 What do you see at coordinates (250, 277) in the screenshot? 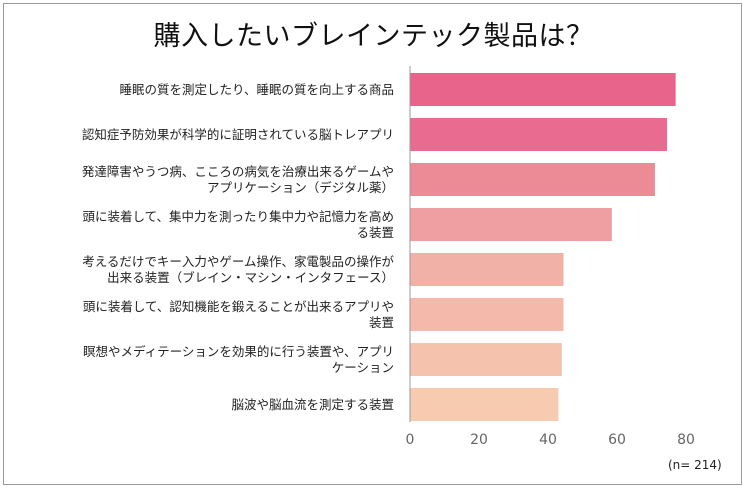
I see `category-label-line: 出来る装置（ブレイン・マシン・インタフェース）` at bounding box center [250, 277].